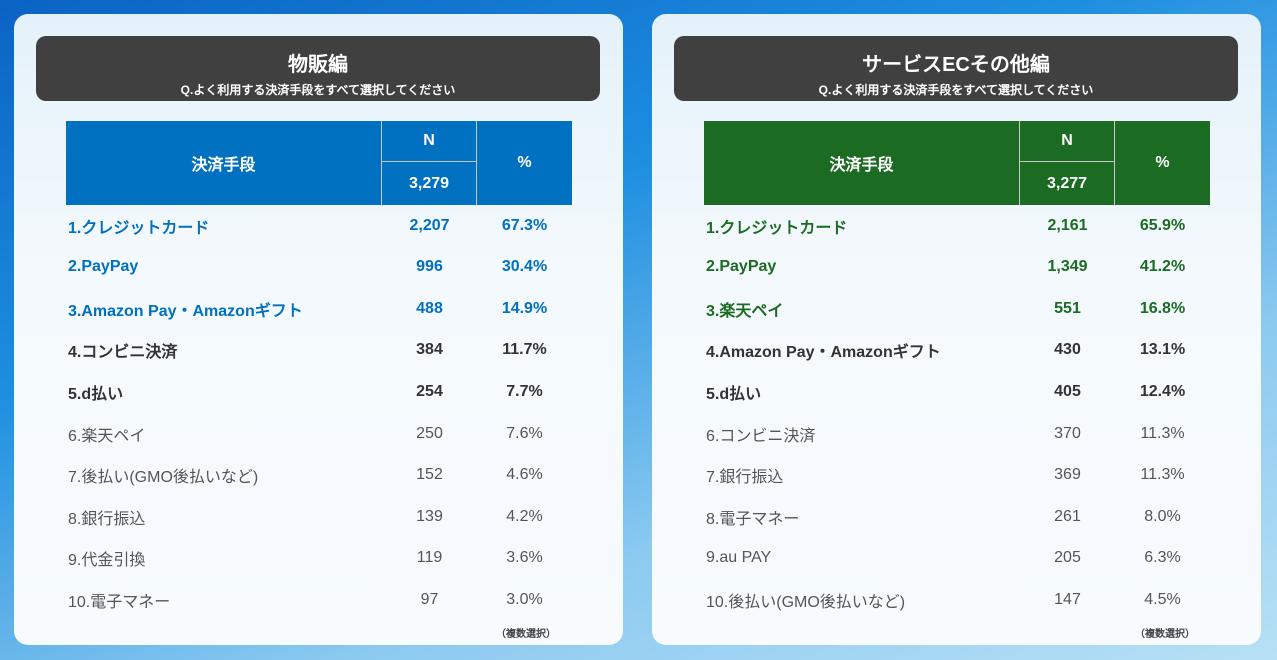  I want to click on method-label: 10.後払い(GMO後払いなど), so click(806, 602).